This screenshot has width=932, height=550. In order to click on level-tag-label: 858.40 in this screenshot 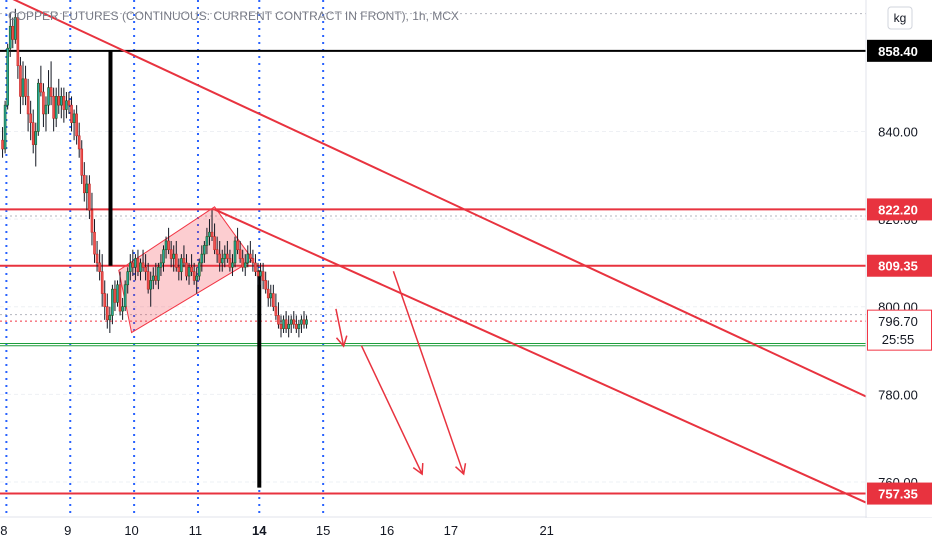, I will do `click(898, 51)`.